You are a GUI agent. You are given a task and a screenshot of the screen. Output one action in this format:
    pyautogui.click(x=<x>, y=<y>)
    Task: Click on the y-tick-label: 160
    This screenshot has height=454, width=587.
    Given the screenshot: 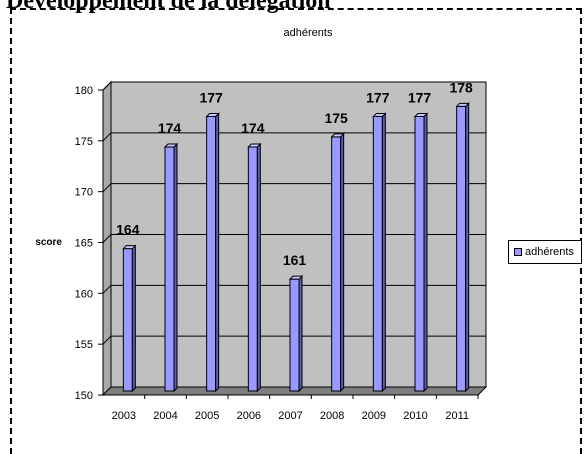 What is the action you would take?
    pyautogui.click(x=84, y=294)
    